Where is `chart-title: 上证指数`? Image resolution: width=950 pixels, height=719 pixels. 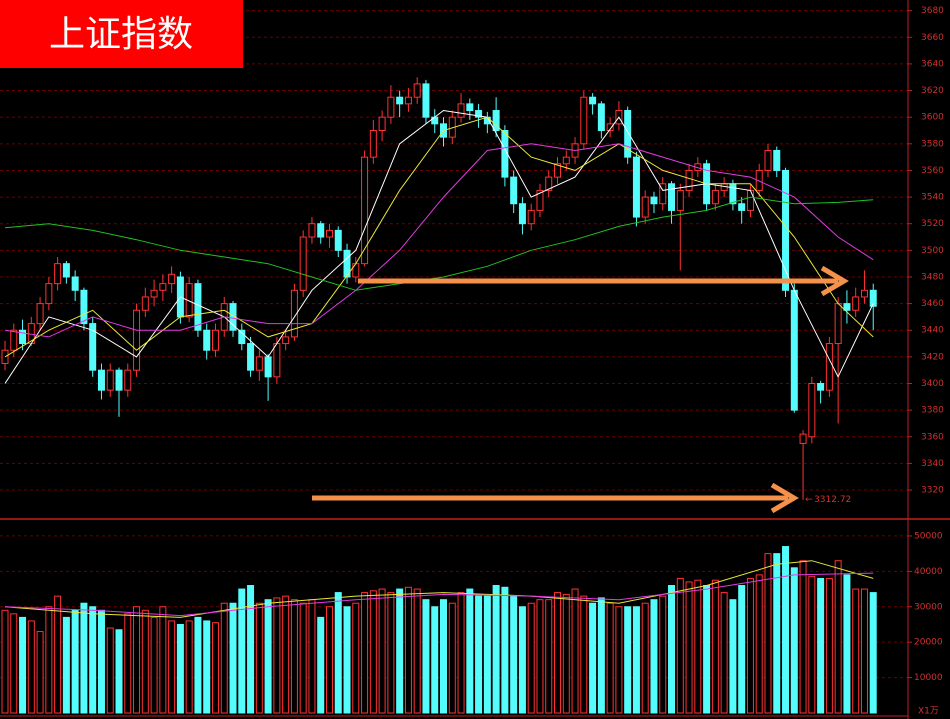 chart-title: 上证指数 is located at coordinates (121, 34).